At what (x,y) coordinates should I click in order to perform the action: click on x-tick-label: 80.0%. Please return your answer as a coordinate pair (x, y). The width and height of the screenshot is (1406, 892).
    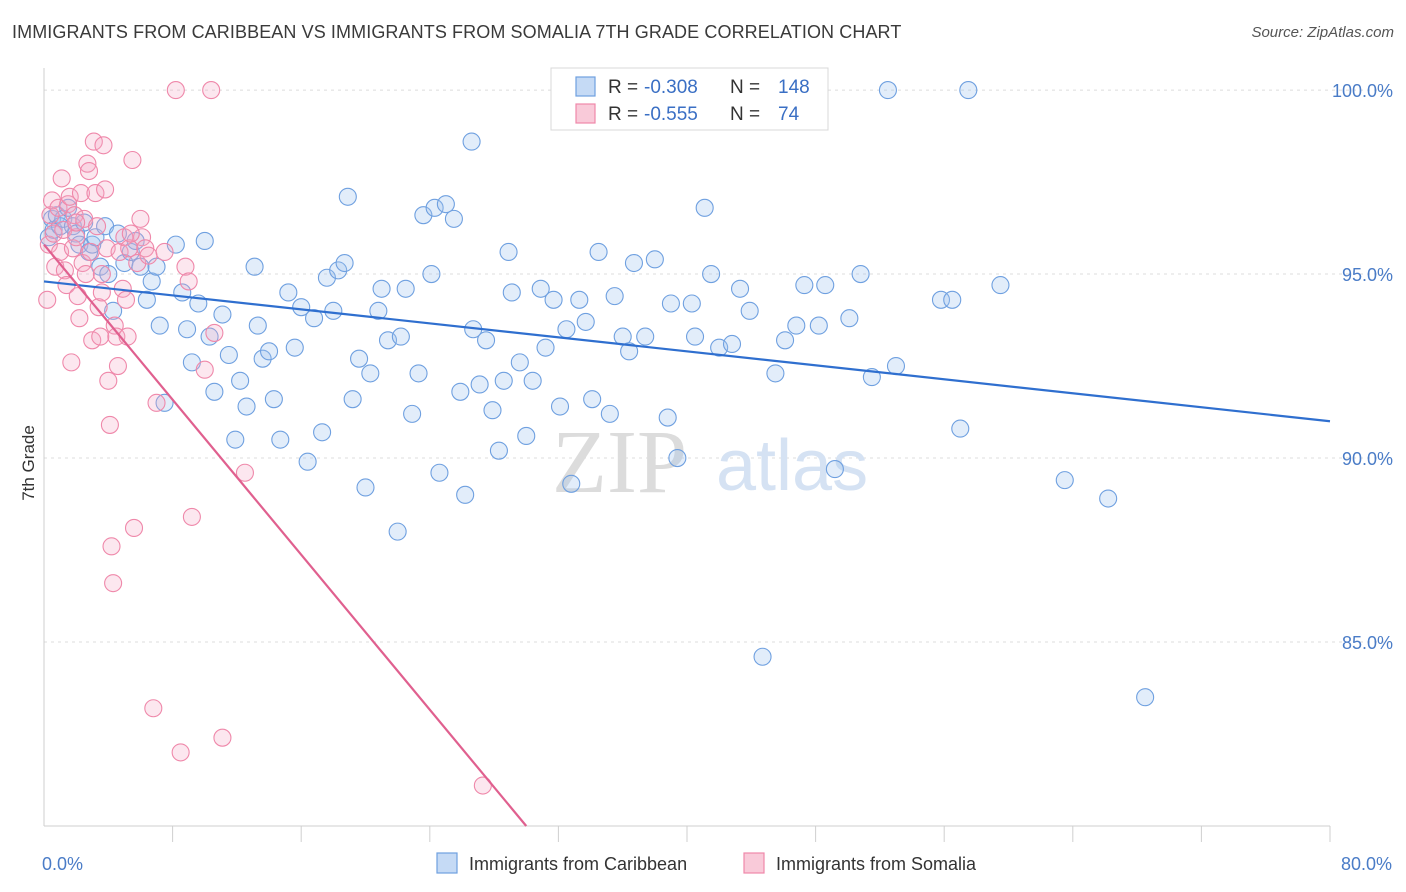
    Looking at the image, I should click on (1366, 864).